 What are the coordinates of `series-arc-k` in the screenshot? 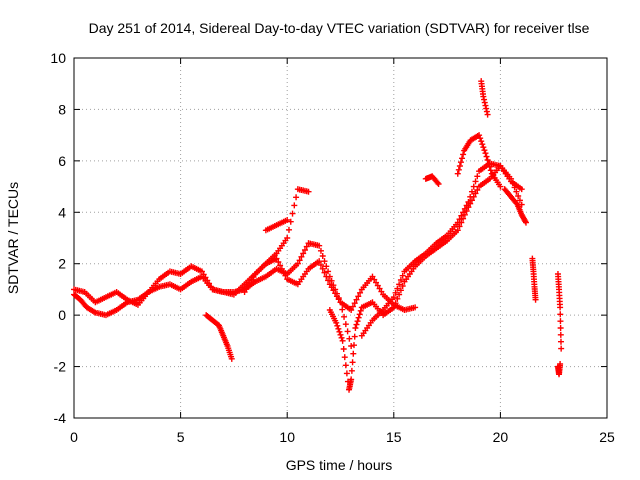 It's located at (515, 206).